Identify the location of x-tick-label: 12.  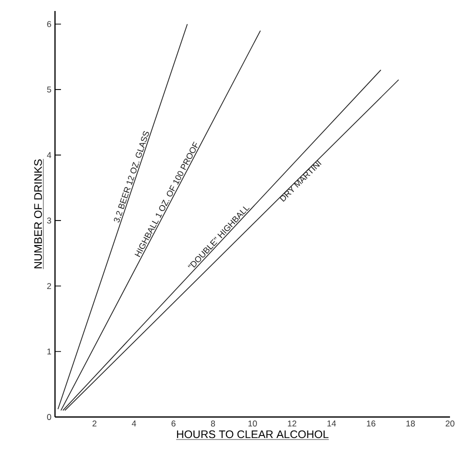
(292, 423).